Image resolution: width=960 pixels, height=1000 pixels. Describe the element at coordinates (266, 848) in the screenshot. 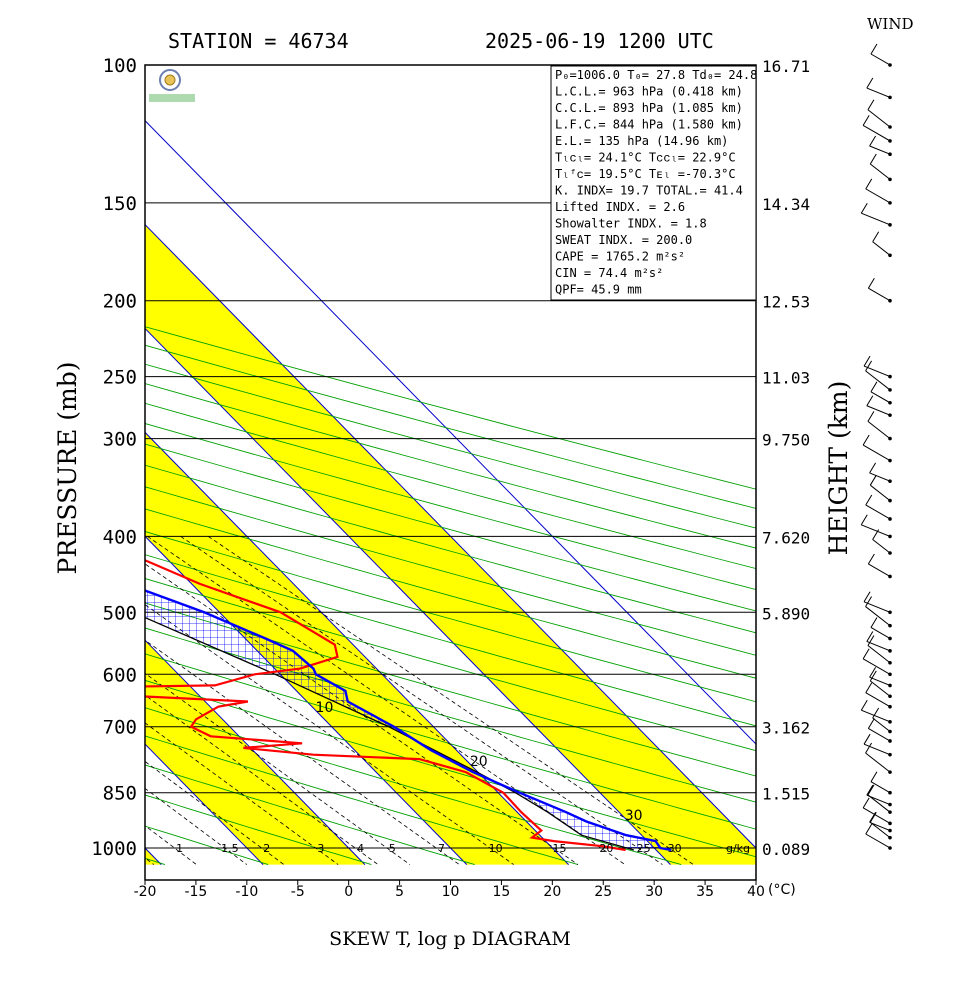

I see `mixing-ratio-label: 2` at that location.